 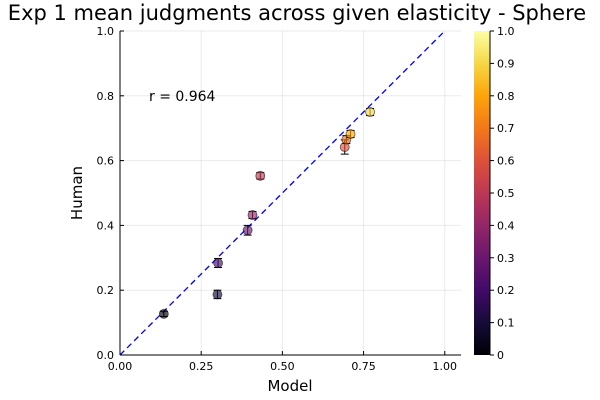 I want to click on y-tick-label: 1.0, so click(x=106, y=31).